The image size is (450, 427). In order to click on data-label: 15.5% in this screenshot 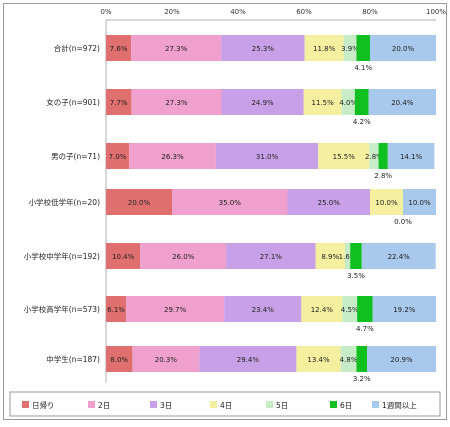, I will do `click(344, 157)`.